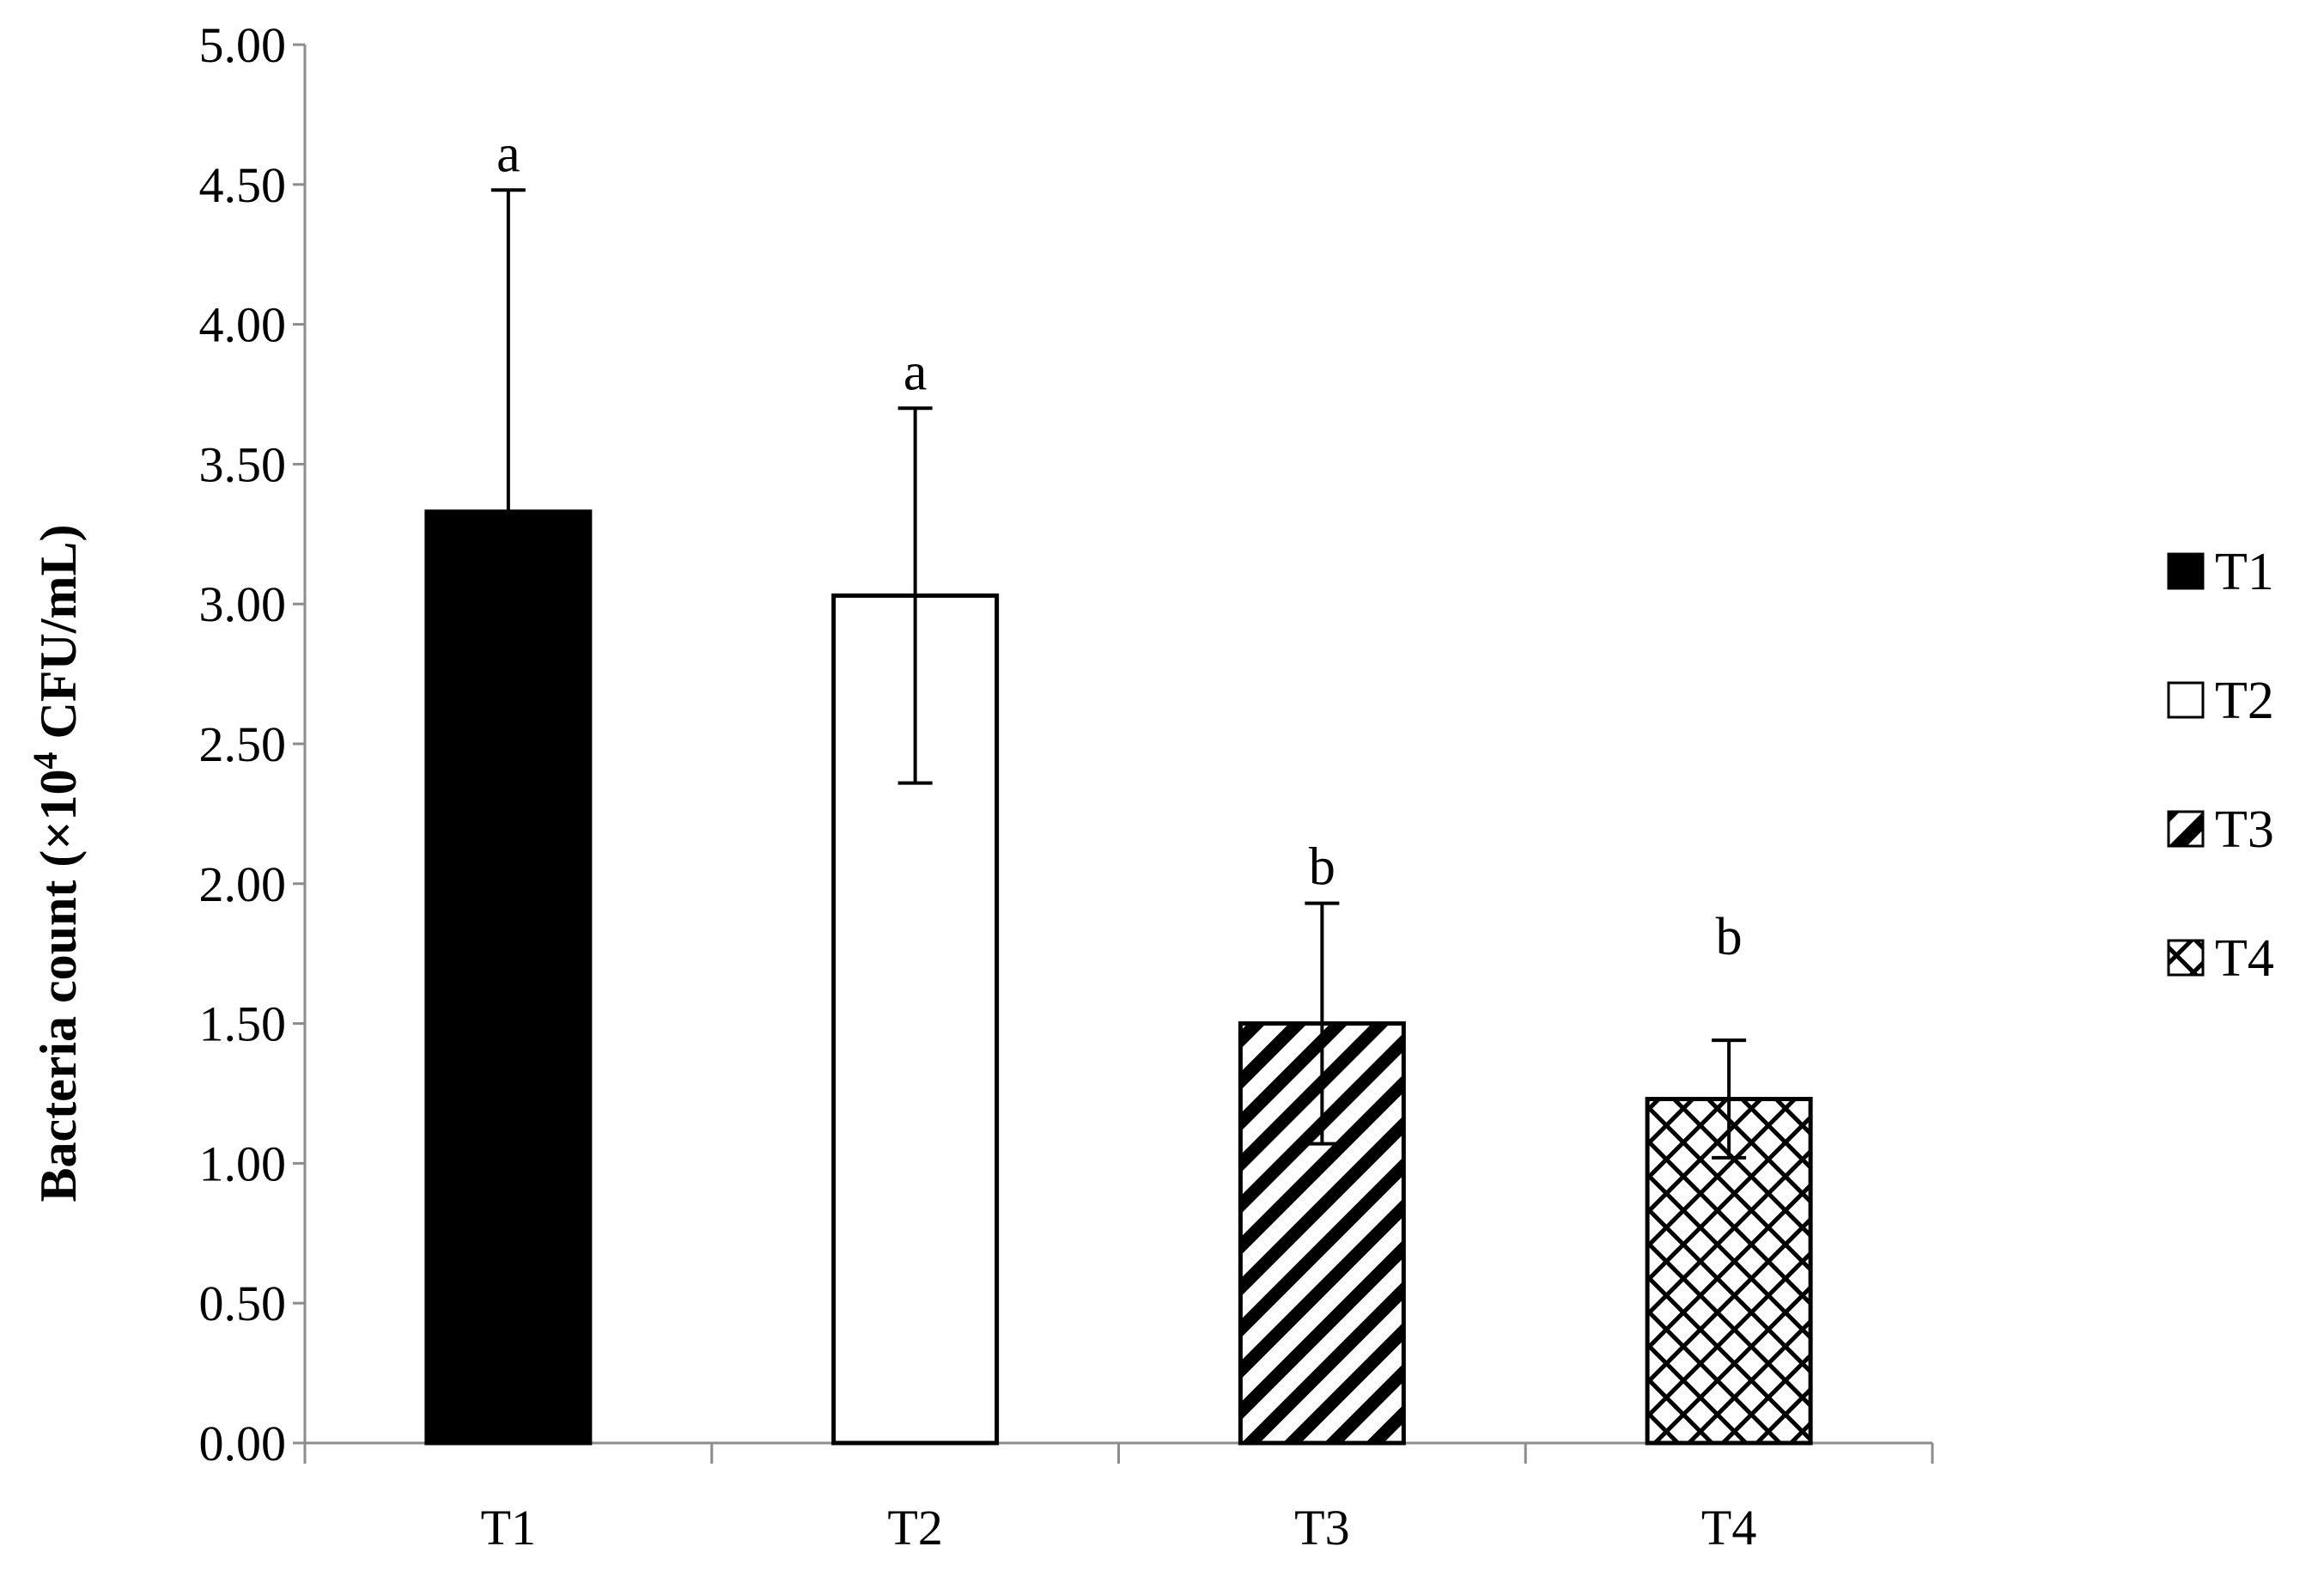 The width and height of the screenshot is (2324, 1577). I want to click on legend-label: T2, so click(2245, 701).